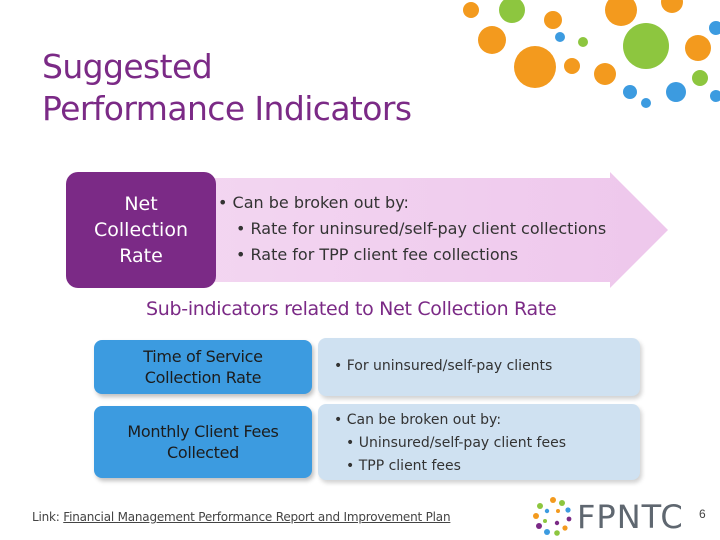 The height and width of the screenshot is (540, 720). Describe the element at coordinates (377, 254) in the screenshot. I see `ncr-bullet-3: • Rate for TPP client fee collections` at that location.